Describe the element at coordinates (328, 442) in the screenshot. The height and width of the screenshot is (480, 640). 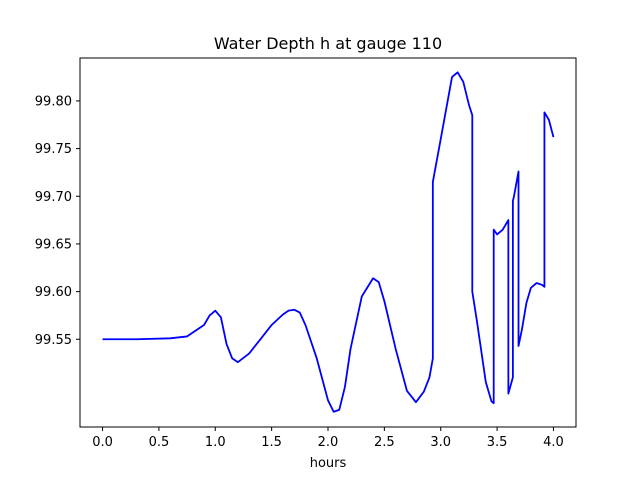
I see `x-tick-label: 2.0` at that location.